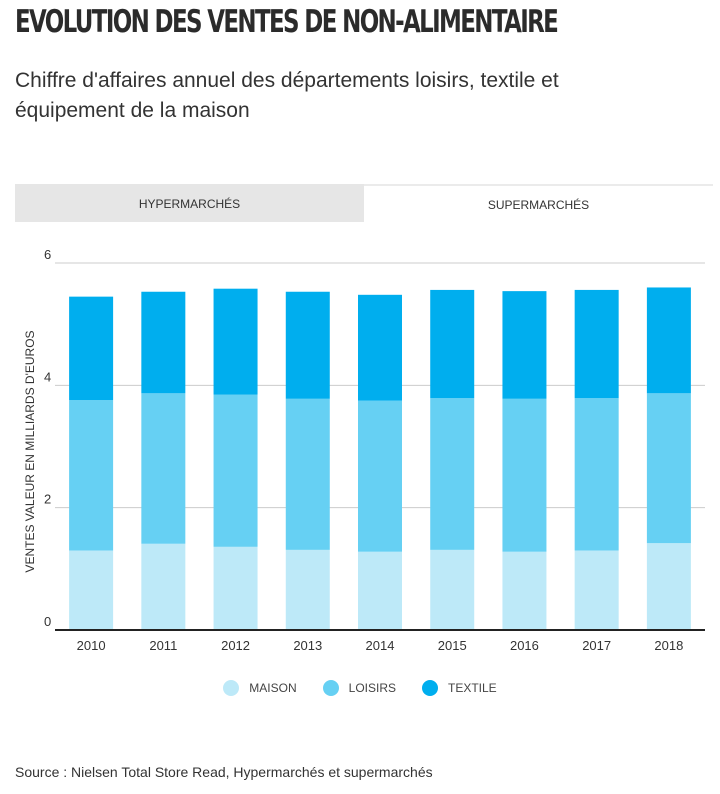 Image resolution: width=720 pixels, height=794 pixels. What do you see at coordinates (235, 470) in the screenshot?
I see `bar-loisirs-2012` at bounding box center [235, 470].